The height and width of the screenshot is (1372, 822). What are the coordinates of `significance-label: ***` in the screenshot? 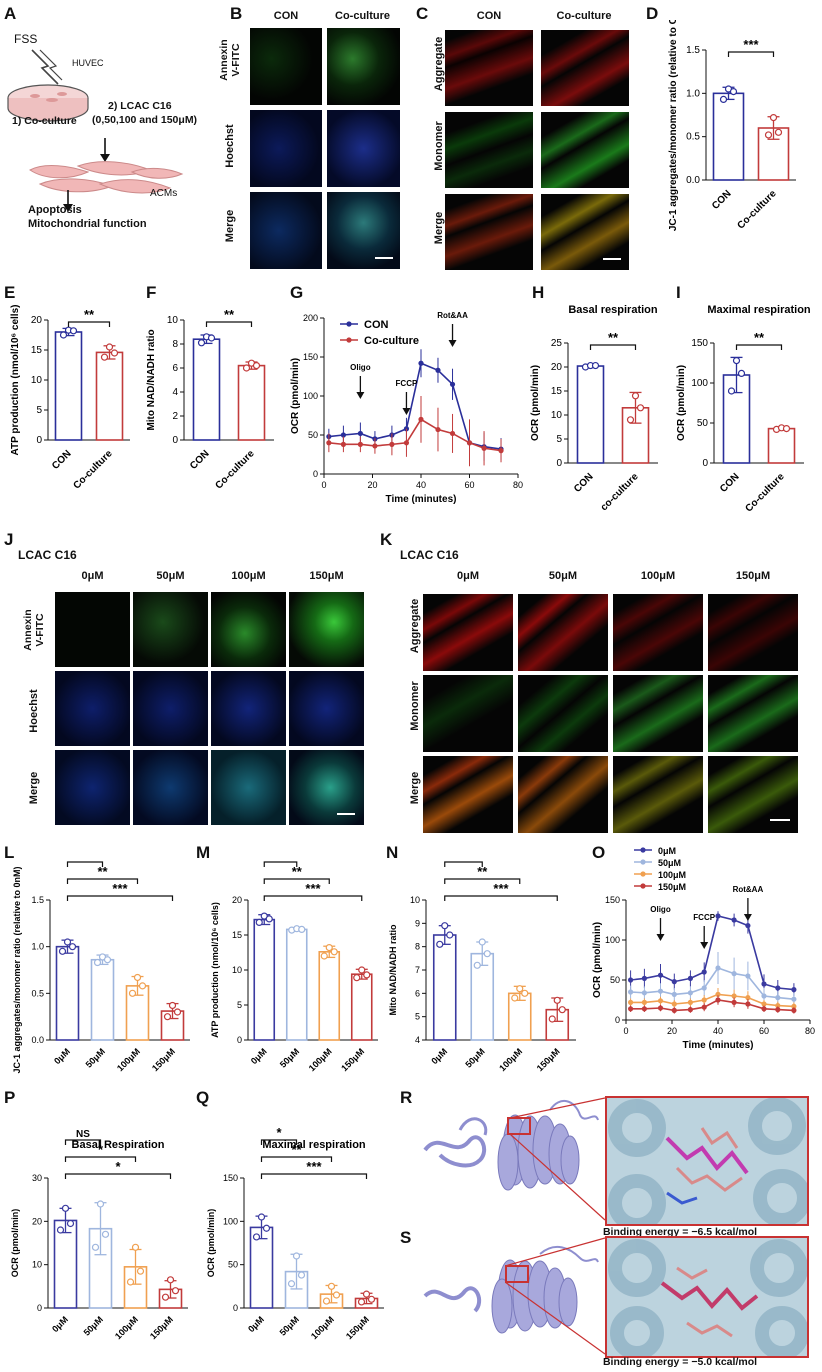 It's located at (120, 888).